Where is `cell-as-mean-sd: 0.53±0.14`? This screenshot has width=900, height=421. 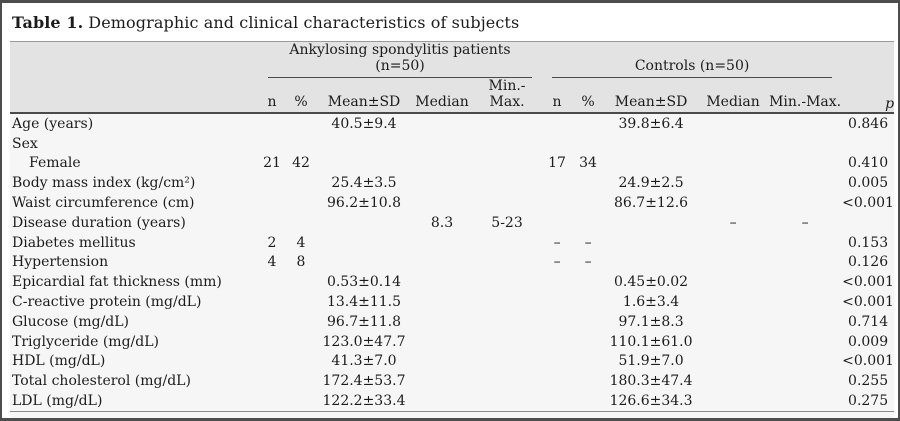 cell-as-mean-sd: 0.53±0.14 is located at coordinates (364, 282).